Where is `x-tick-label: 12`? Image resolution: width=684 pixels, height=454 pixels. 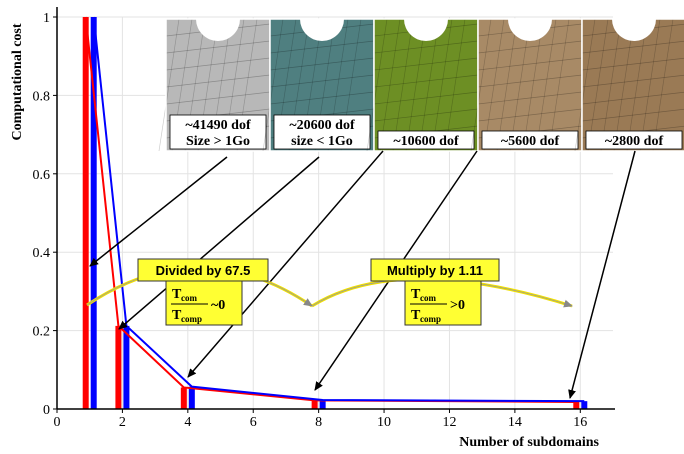 x-tick-label: 12 is located at coordinates (449, 422).